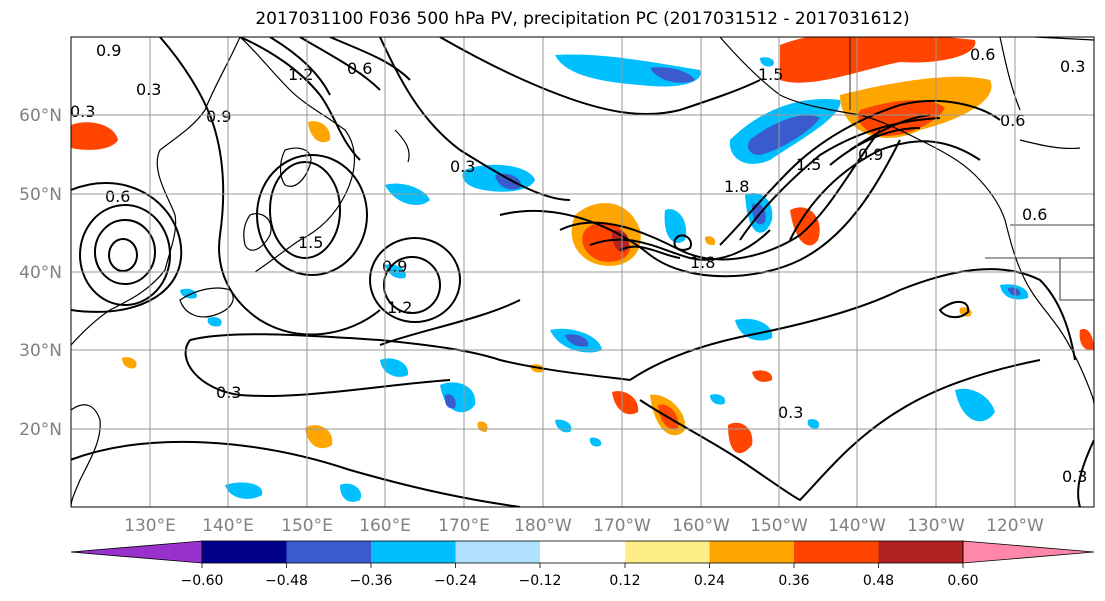 The height and width of the screenshot is (601, 1105). Describe the element at coordinates (622, 526) in the screenshot. I see `lon-label: 170°W` at that location.